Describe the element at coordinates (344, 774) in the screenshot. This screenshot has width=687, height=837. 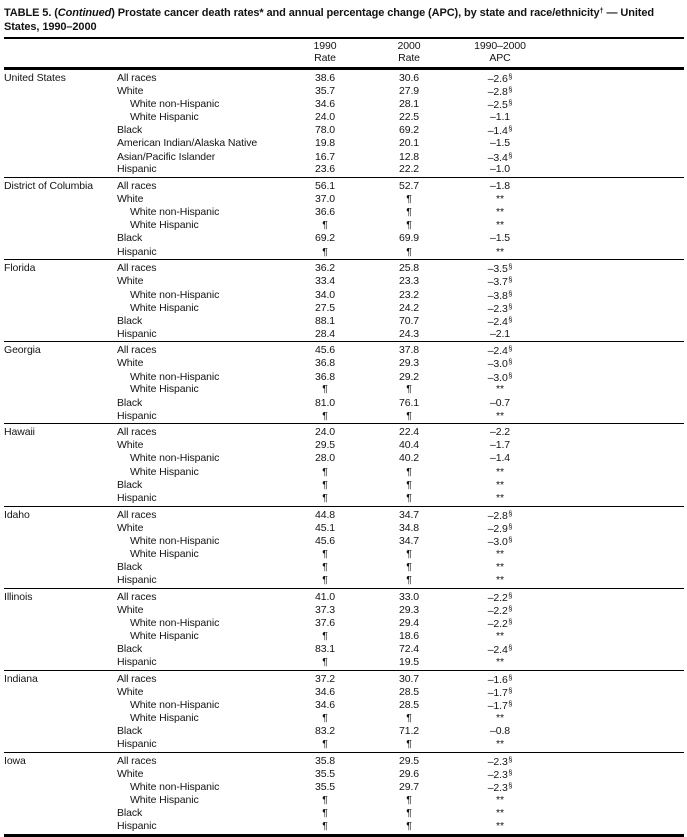
I see `table-row: White 35.5 29.6 –2.3§` at that location.